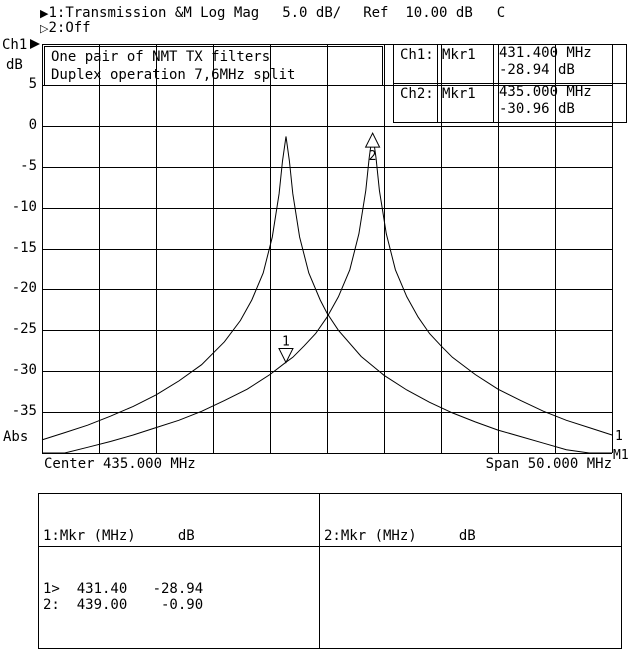 The height and width of the screenshot is (659, 640). What do you see at coordinates (470, 536) in the screenshot?
I see `marker-table-ch2-header: 2:Mkr (MHz) dB` at bounding box center [470, 536].